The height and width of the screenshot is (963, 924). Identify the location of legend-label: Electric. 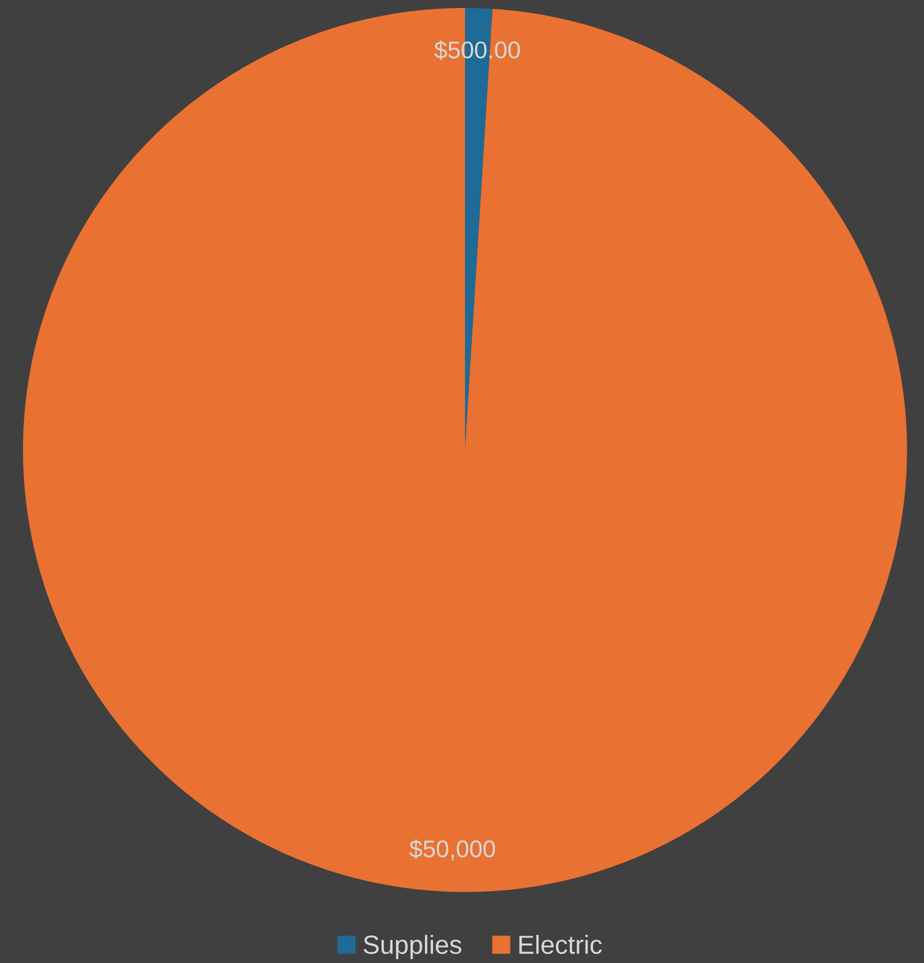
(560, 944).